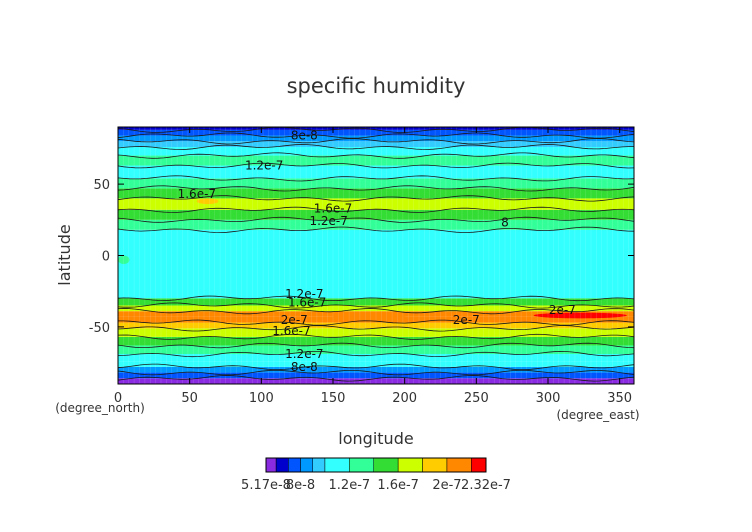  Describe the element at coordinates (333, 398) in the screenshot. I see `x-tick-label: 150` at that location.